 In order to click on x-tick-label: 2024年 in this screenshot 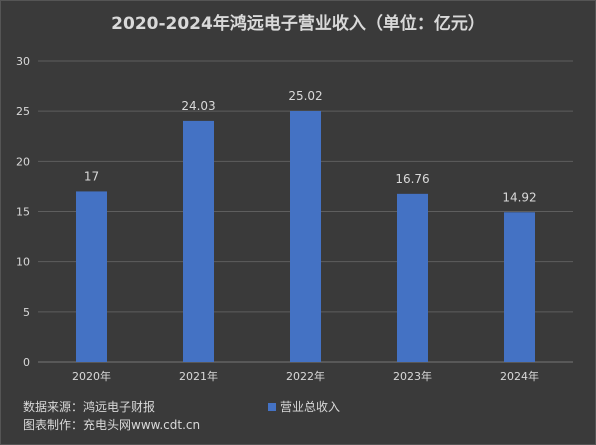, I will do `click(519, 376)`.